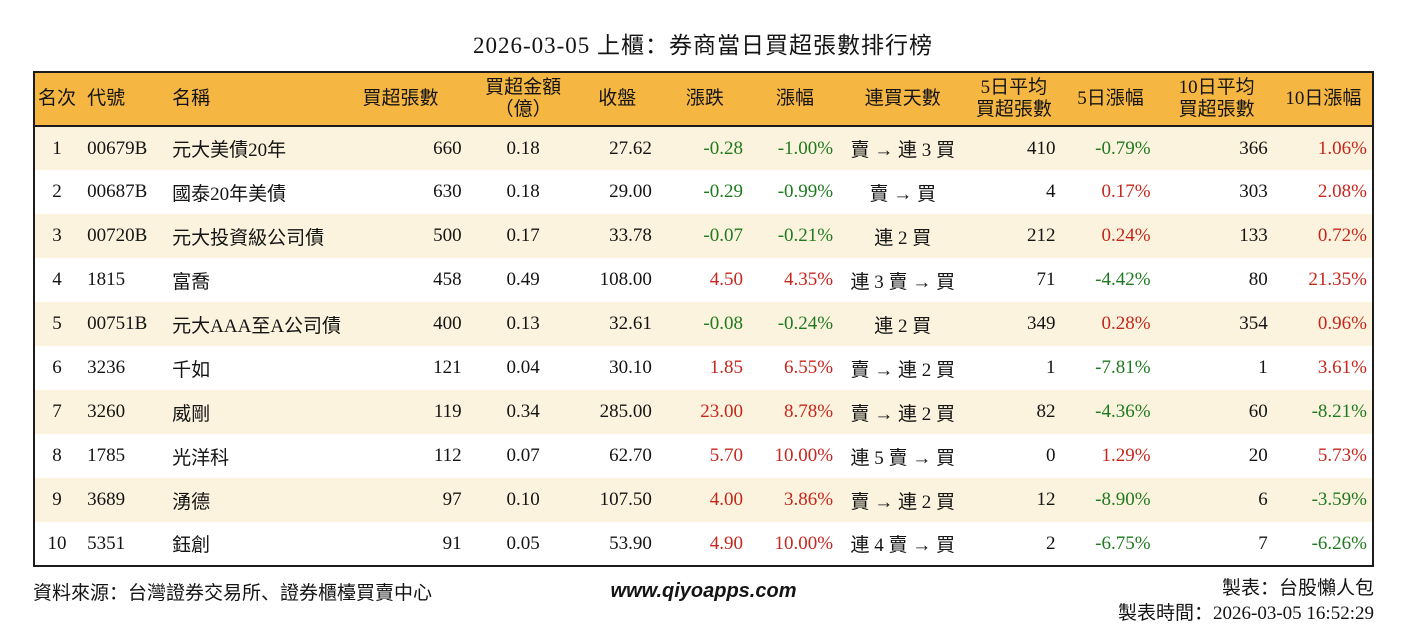 Image resolution: width=1406 pixels, height=638 pixels. I want to click on cell-change_pct: -0.99%, so click(805, 191).